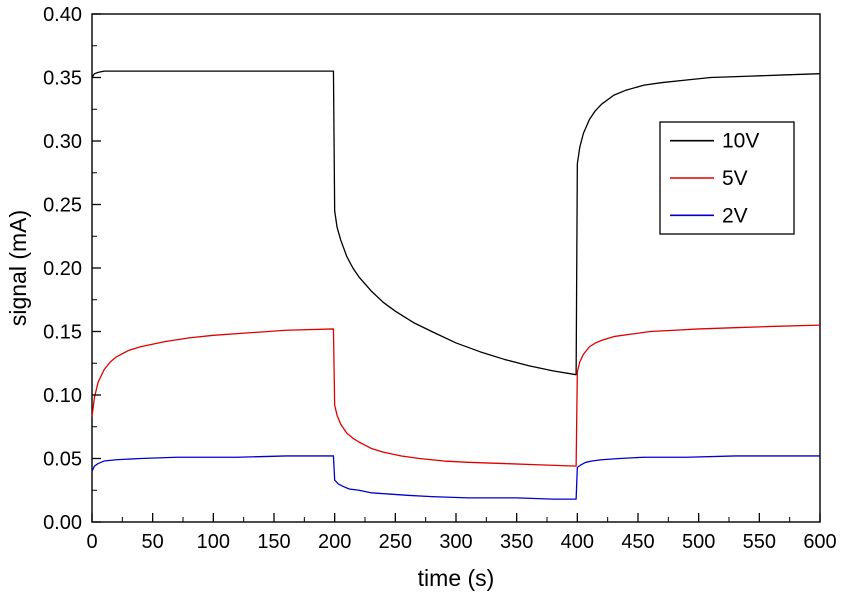  I want to click on x-tick-label: 550, so click(759, 542).